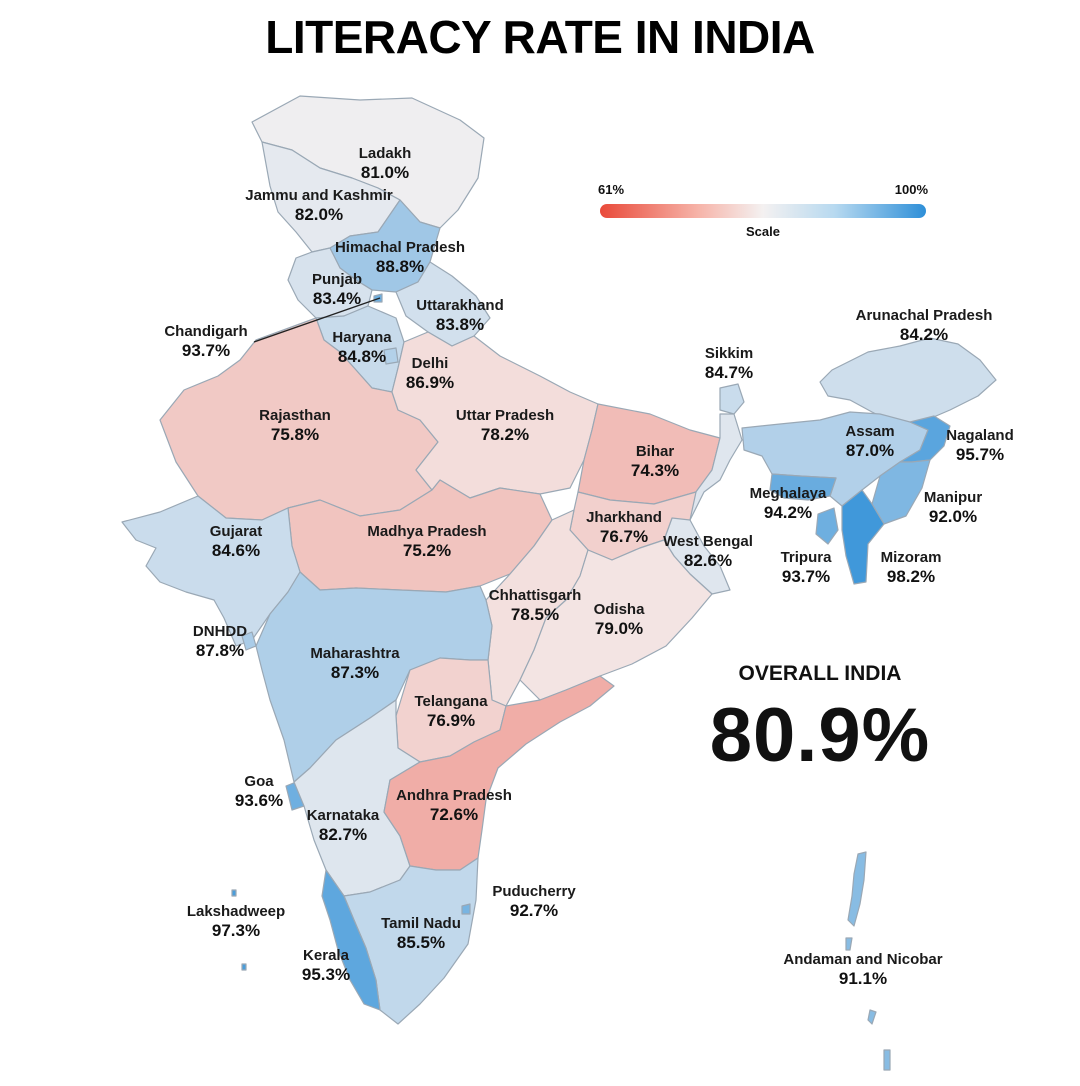 The width and height of the screenshot is (1080, 1086). Describe the element at coordinates (319, 205) in the screenshot. I see `label-jammu-kashmir: Jammu and Kashmir 82.0%` at that location.